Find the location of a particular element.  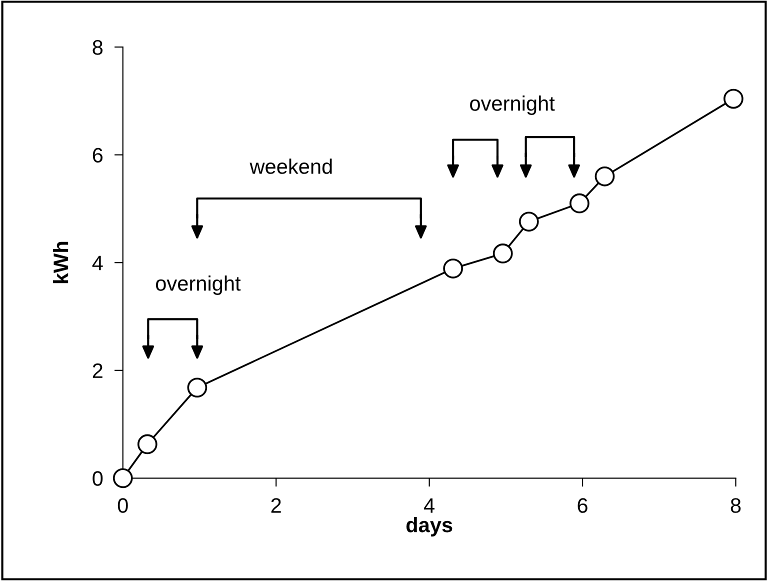

x-tick-label: 2 is located at coordinates (276, 505).